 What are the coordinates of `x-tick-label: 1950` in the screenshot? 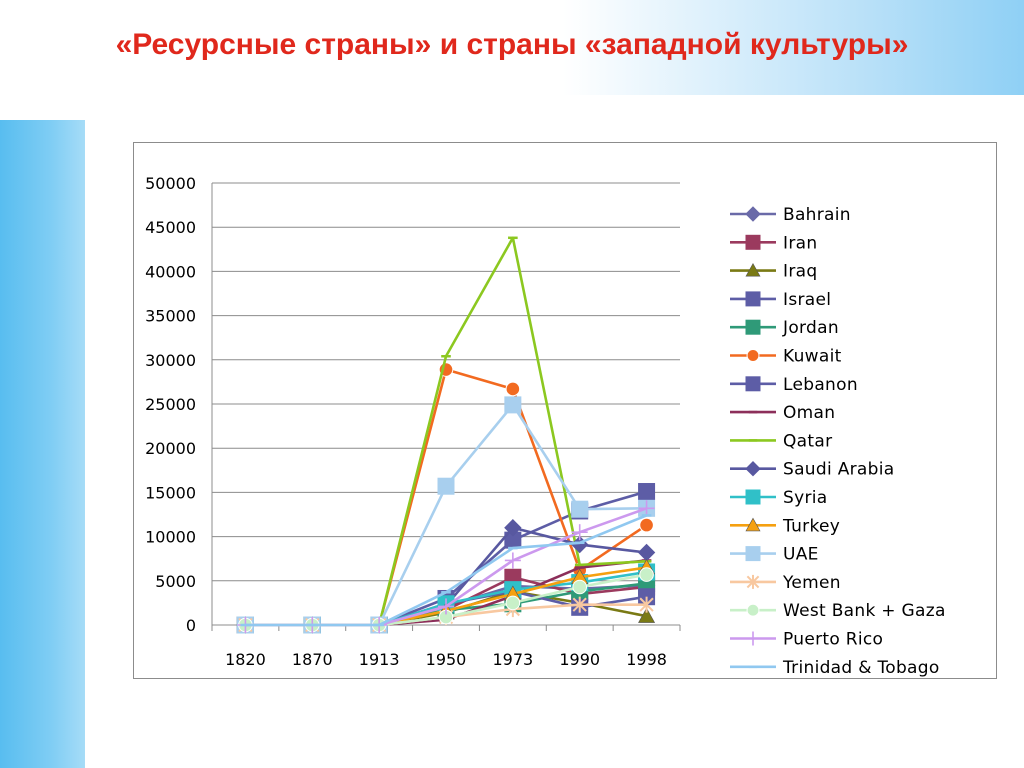 It's located at (446, 659).